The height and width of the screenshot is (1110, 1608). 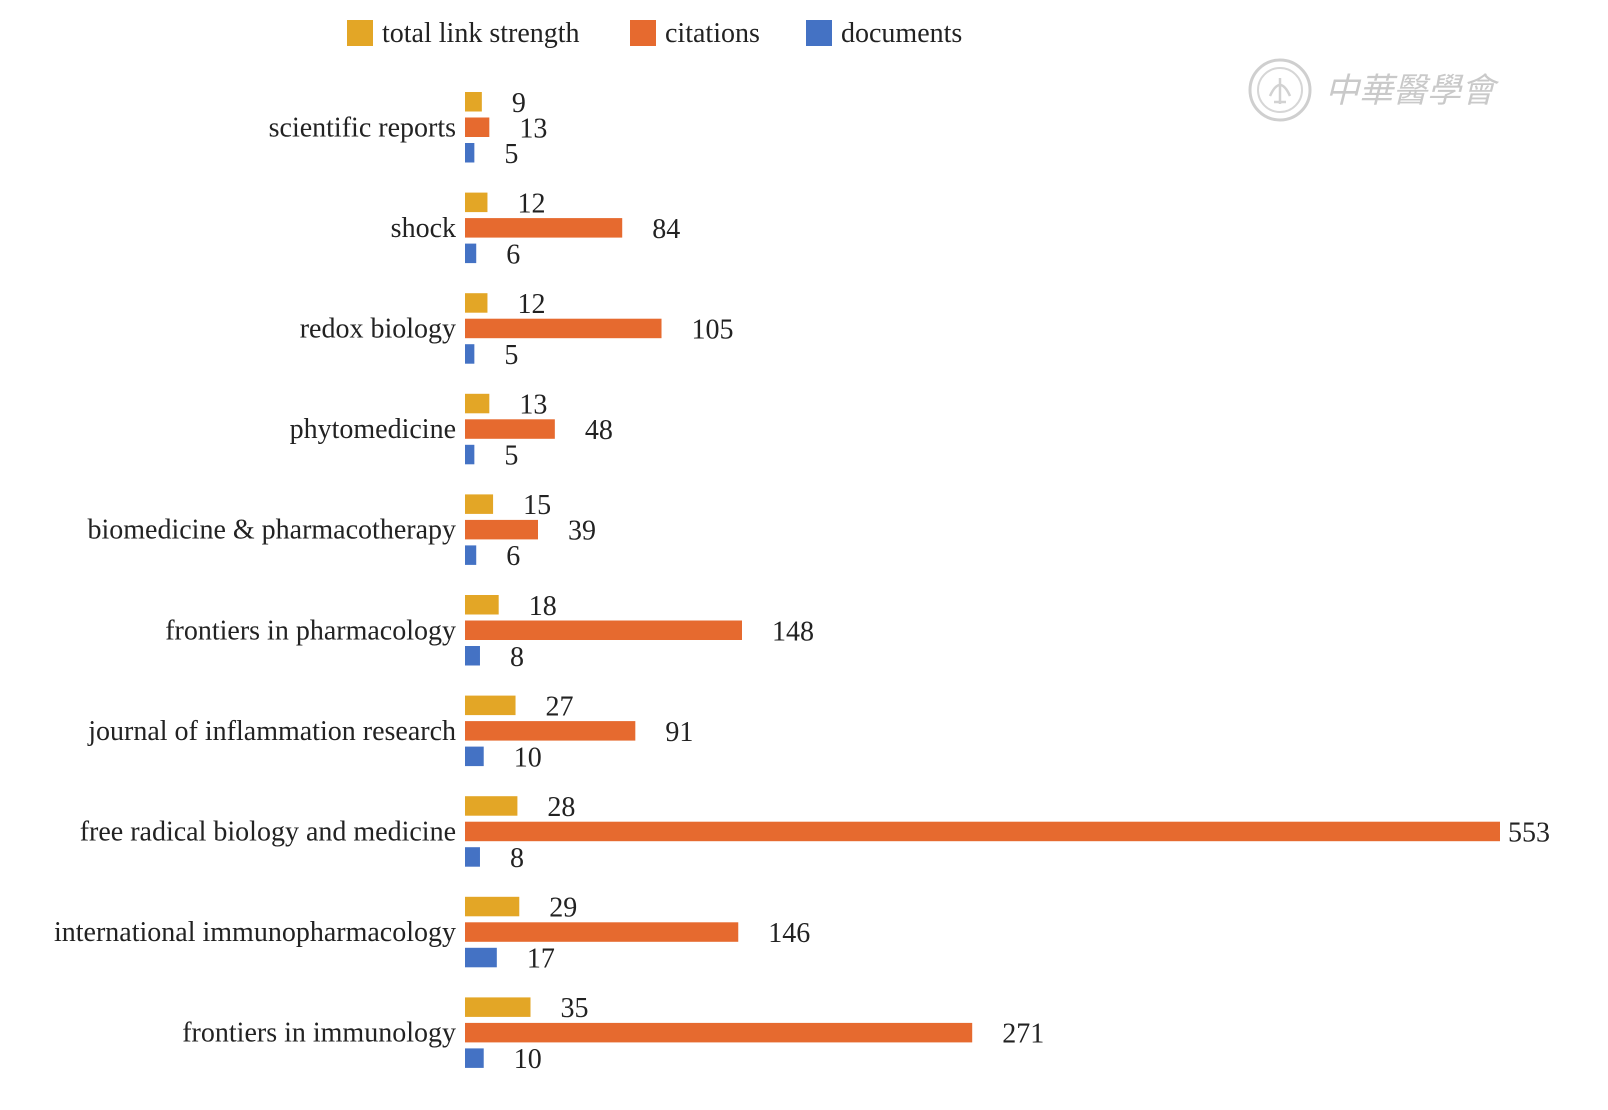 I want to click on value-label-citations-phytomedicine: 48, so click(x=599, y=430).